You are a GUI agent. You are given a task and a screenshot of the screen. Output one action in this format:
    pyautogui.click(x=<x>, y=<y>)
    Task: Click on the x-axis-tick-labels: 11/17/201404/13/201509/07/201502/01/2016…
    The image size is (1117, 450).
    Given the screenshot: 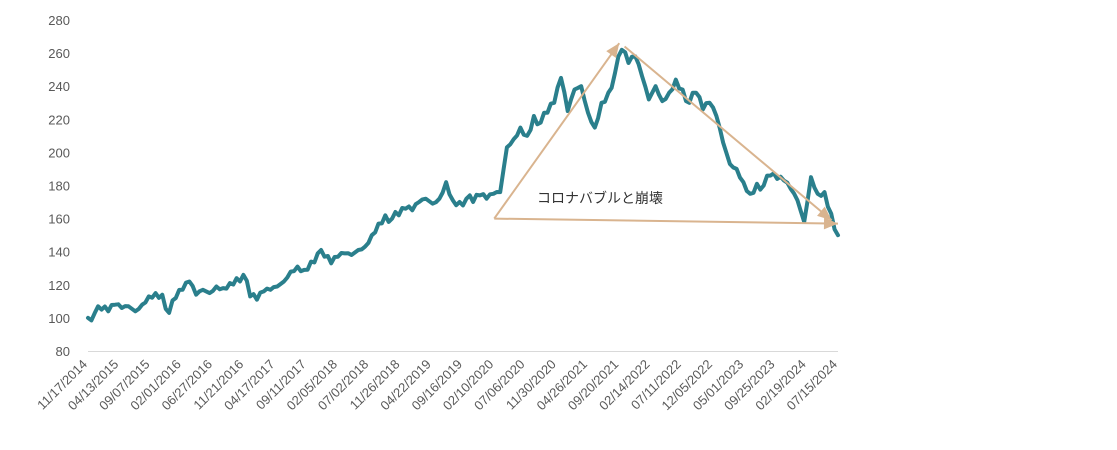 What is the action you would take?
    pyautogui.click(x=437, y=385)
    